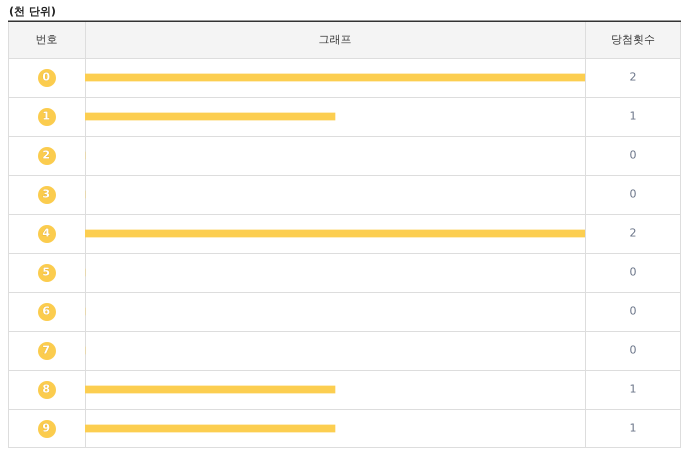 This screenshot has width=689, height=457. What do you see at coordinates (46, 193) in the screenshot?
I see `y-tick-label: 3` at bounding box center [46, 193].